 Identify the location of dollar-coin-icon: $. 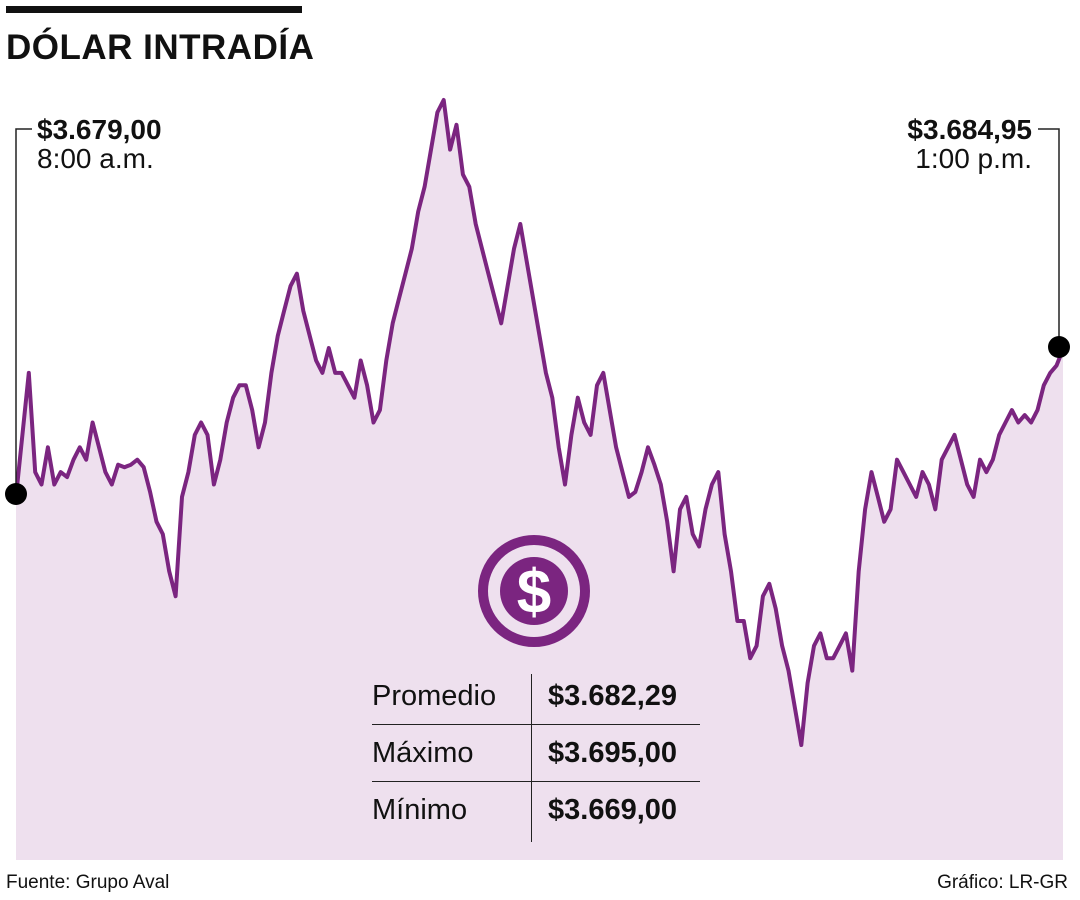
(534, 591).